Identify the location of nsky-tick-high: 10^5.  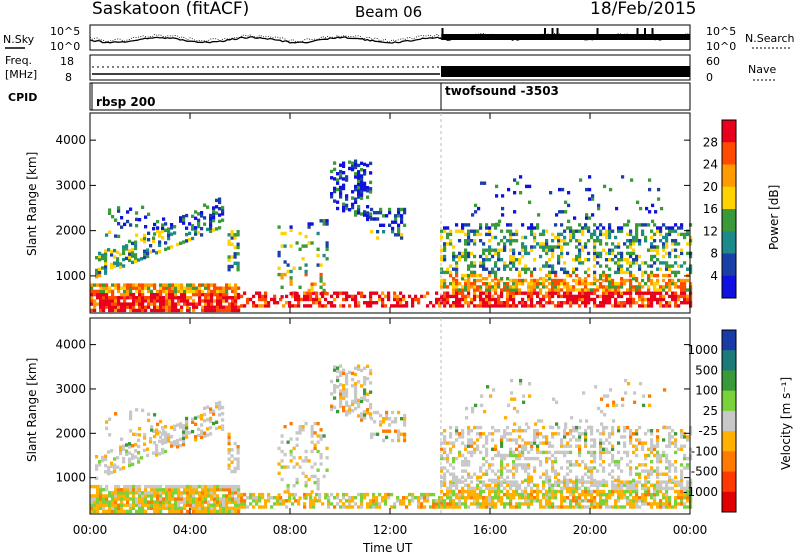
(65, 31).